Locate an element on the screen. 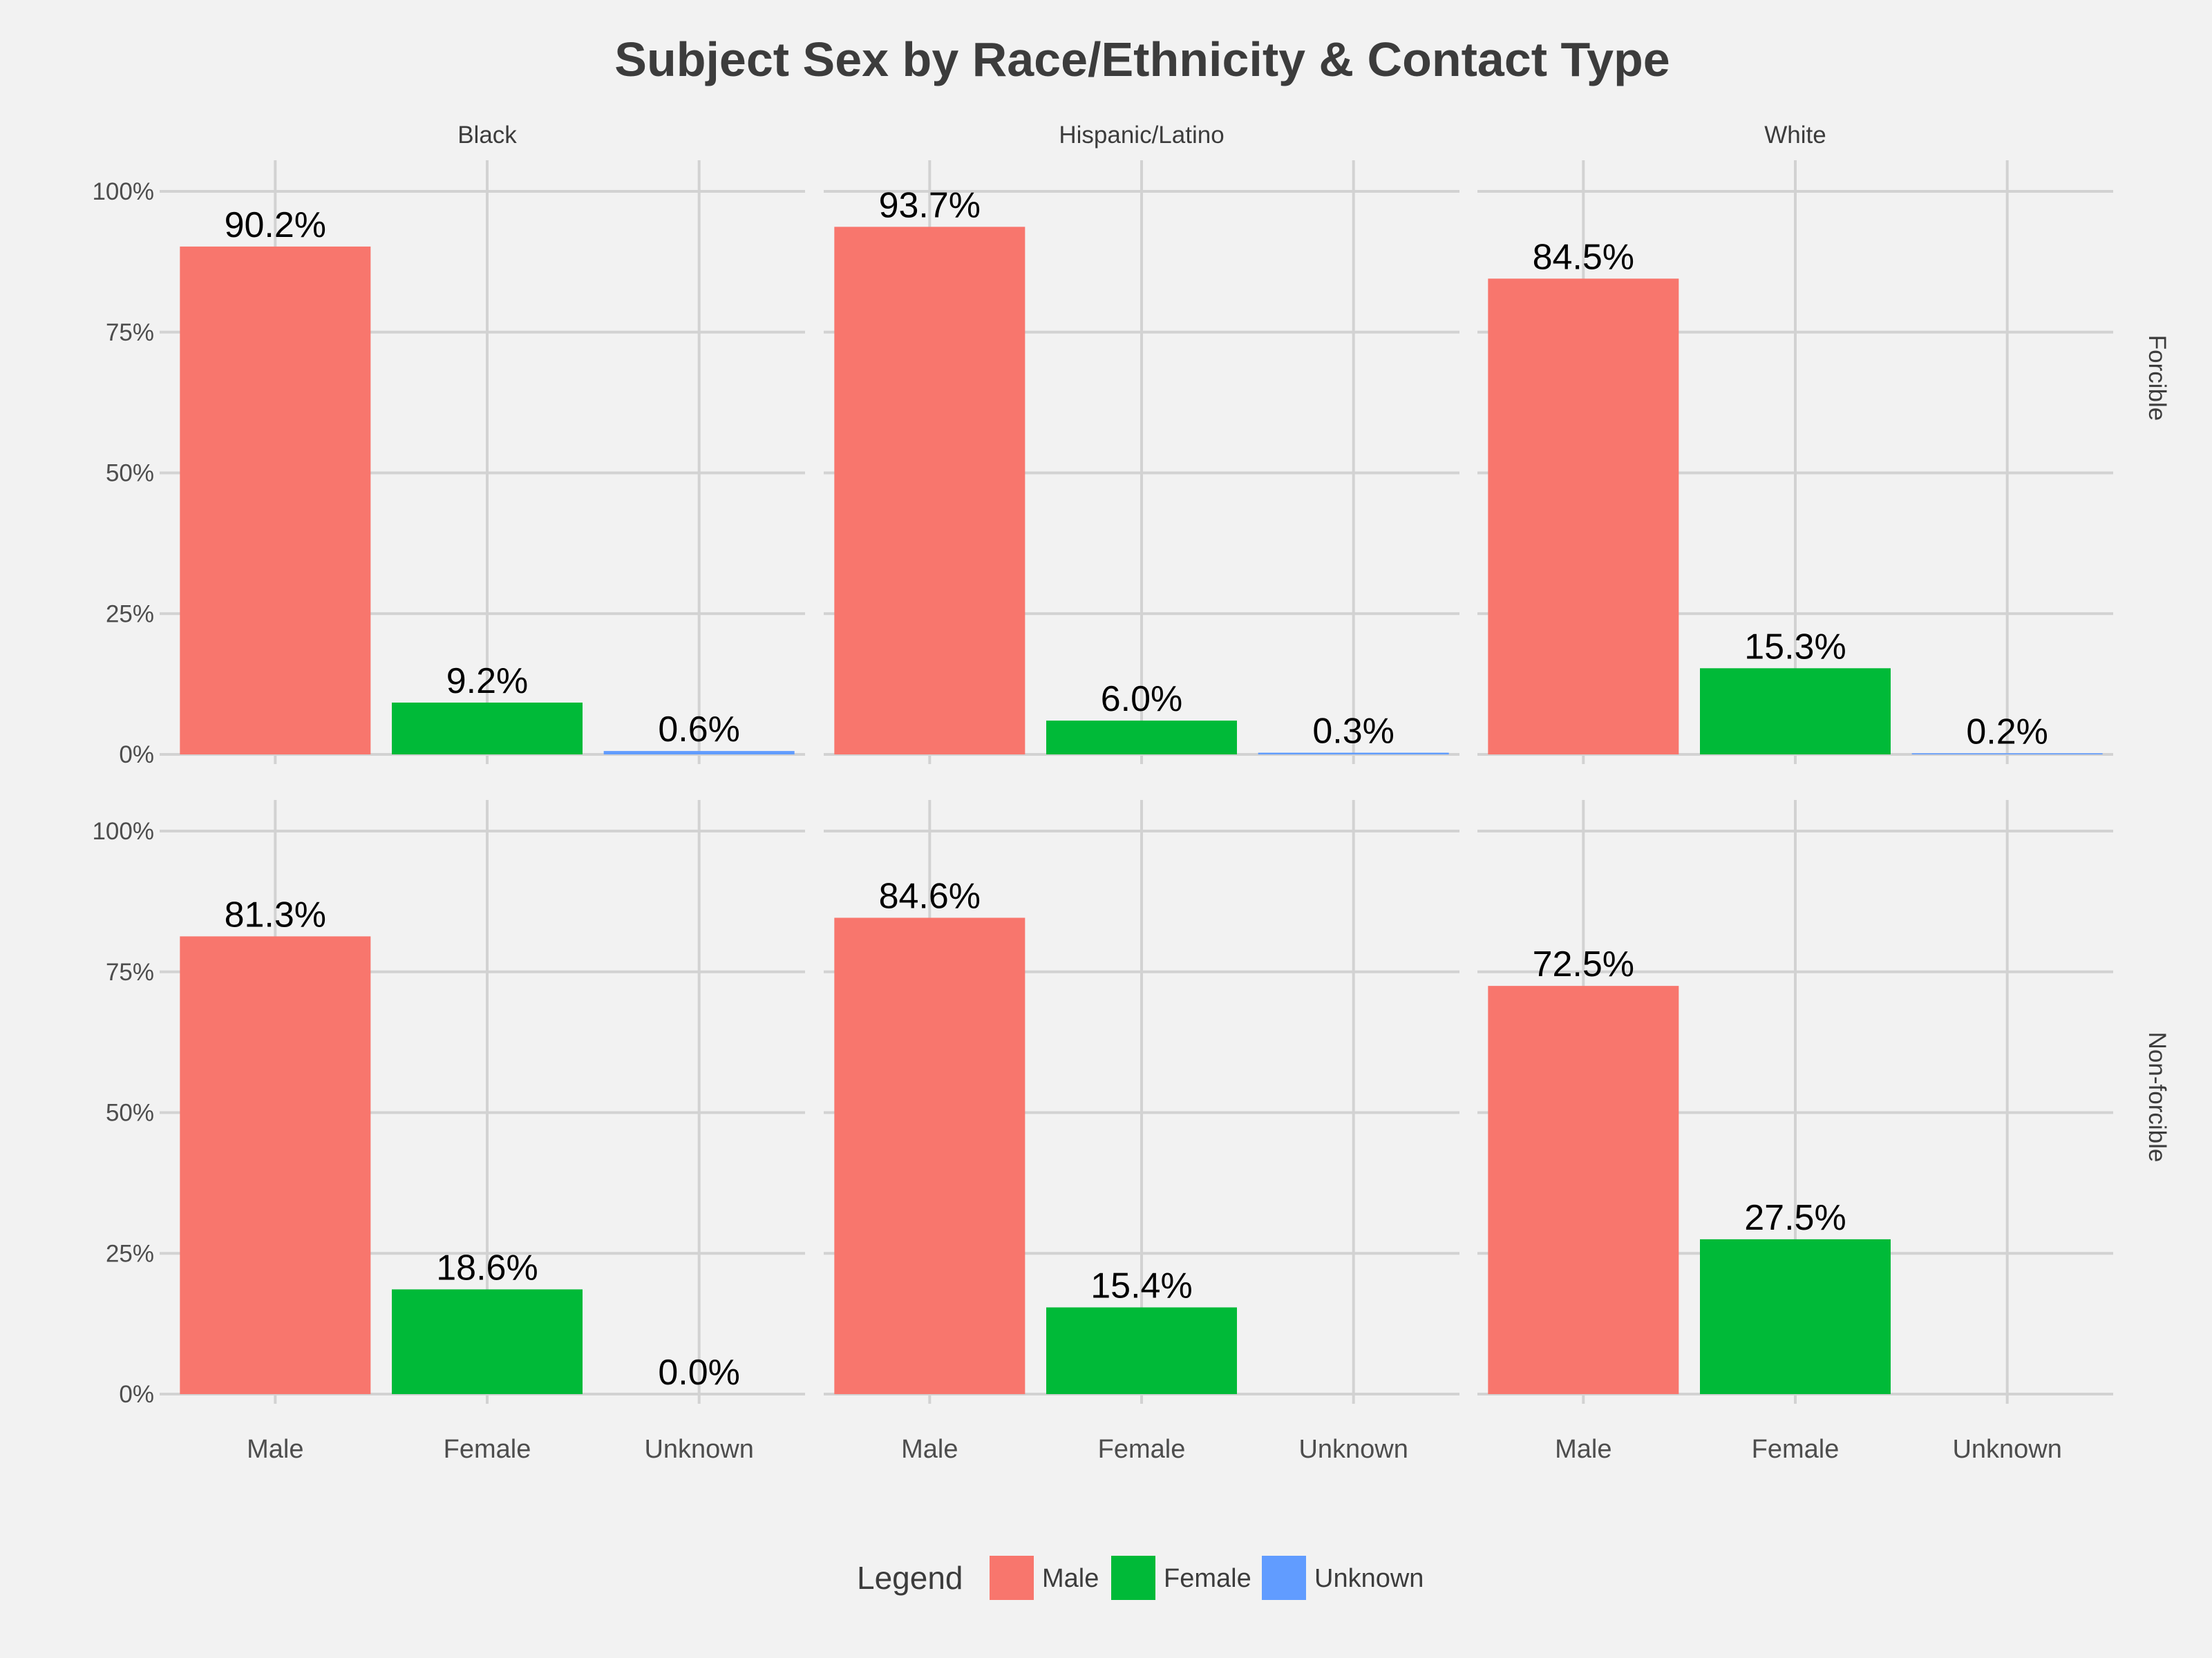 The width and height of the screenshot is (2212, 1658). data-label-female: 9.2% is located at coordinates (487, 681).